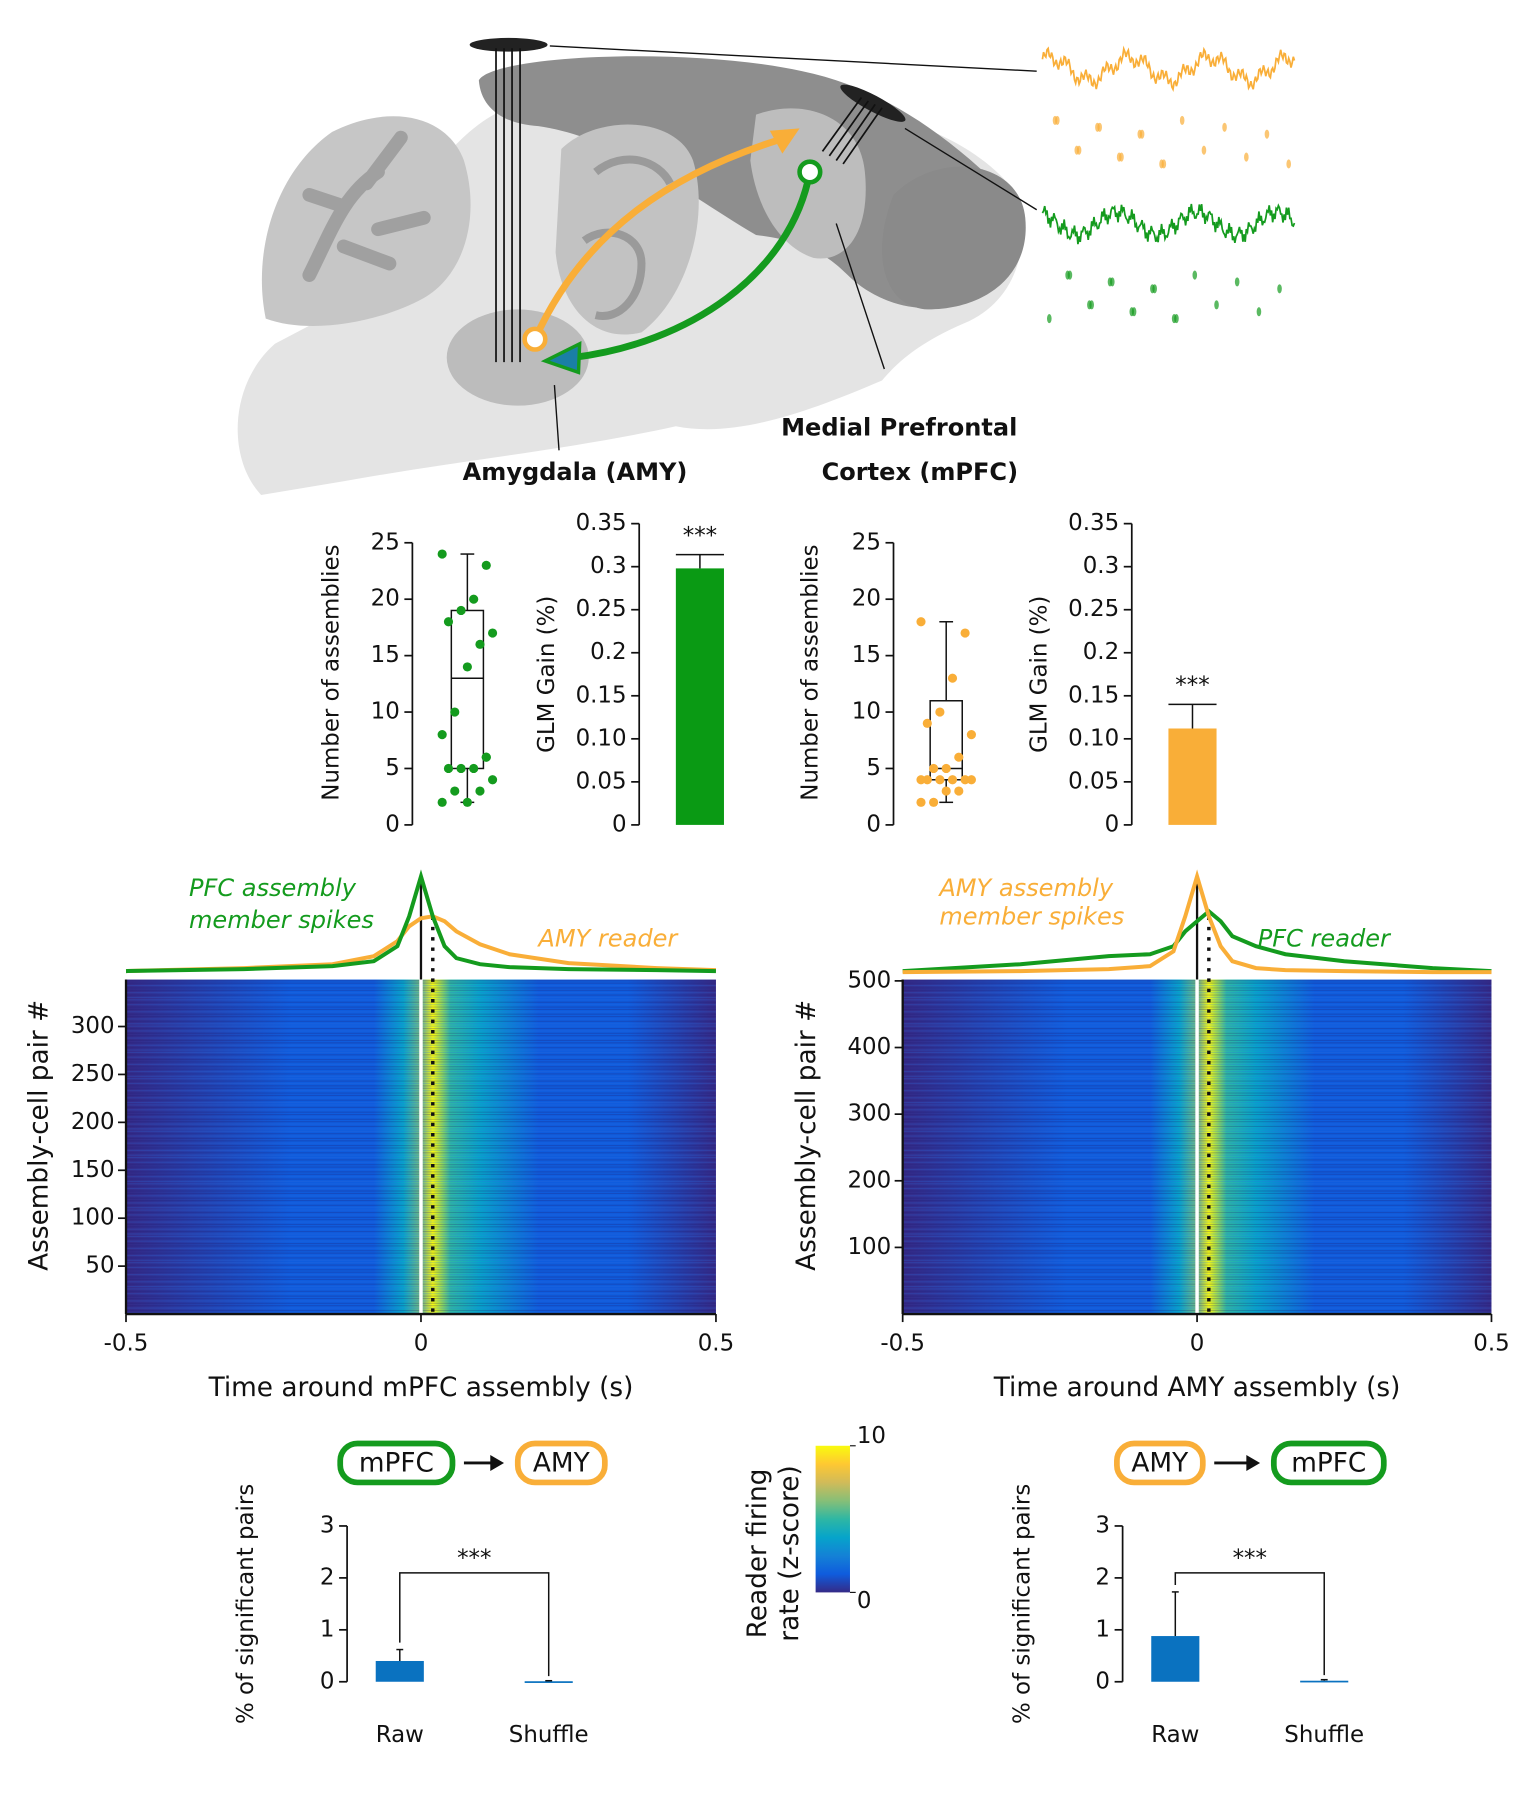 This screenshot has width=1535, height=1793. I want to click on colorbar-tick-label: 0, so click(864, 1601).